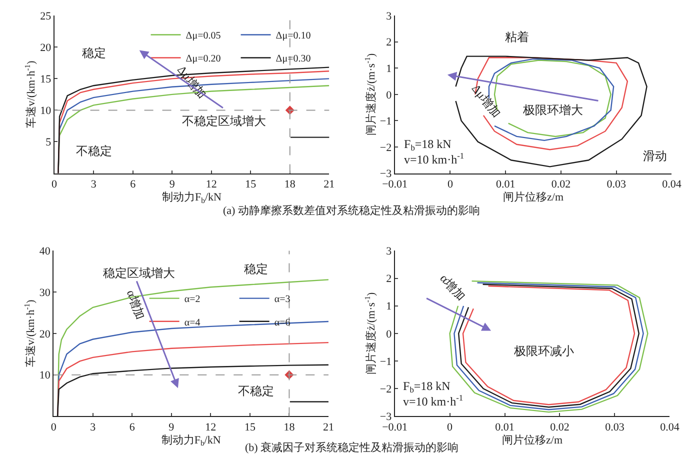  What do you see at coordinates (192, 322) in the screenshot?
I see `legend-label: α=4` at bounding box center [192, 322].